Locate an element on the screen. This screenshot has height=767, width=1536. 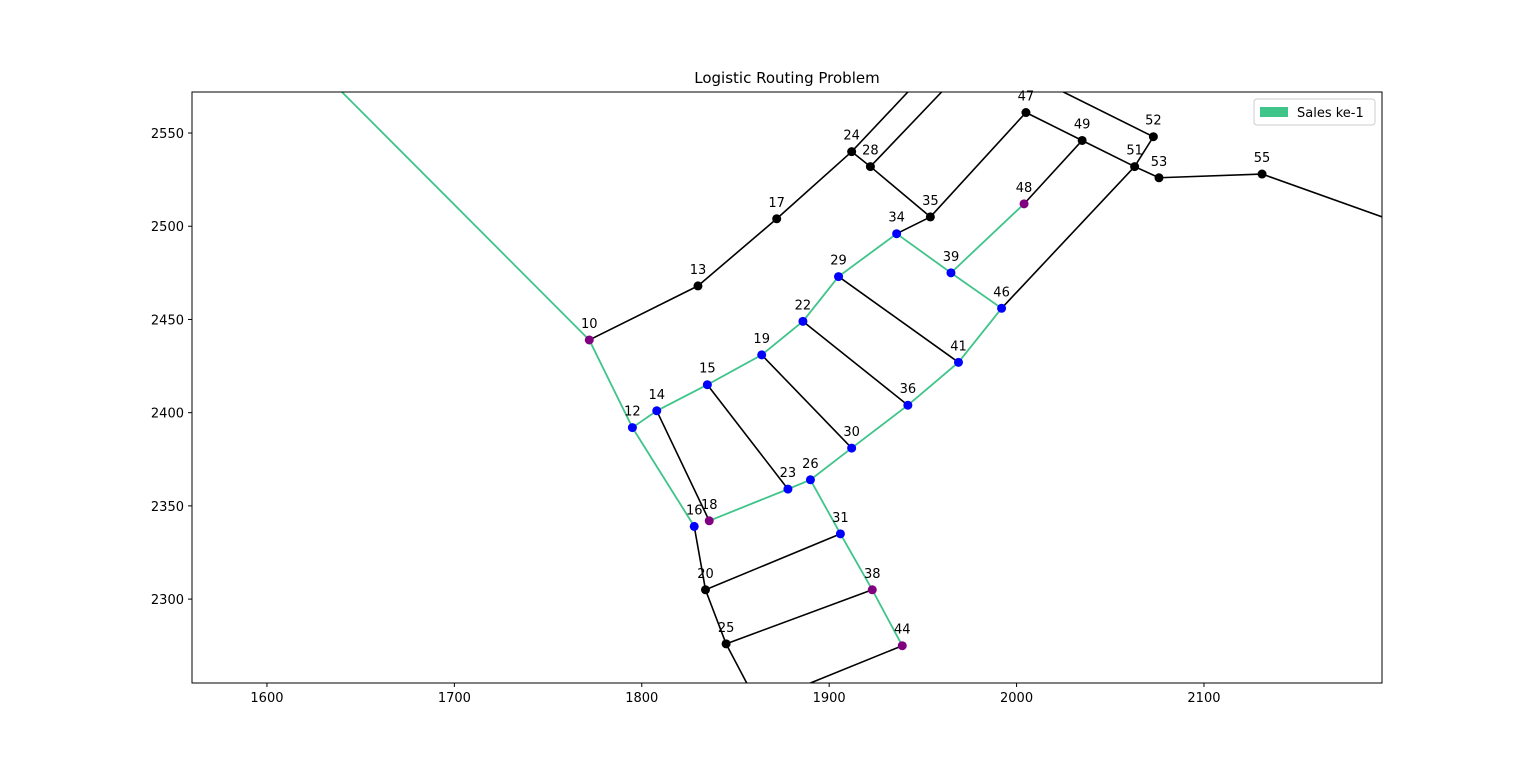
node-label-35: 35 is located at coordinates (930, 201).